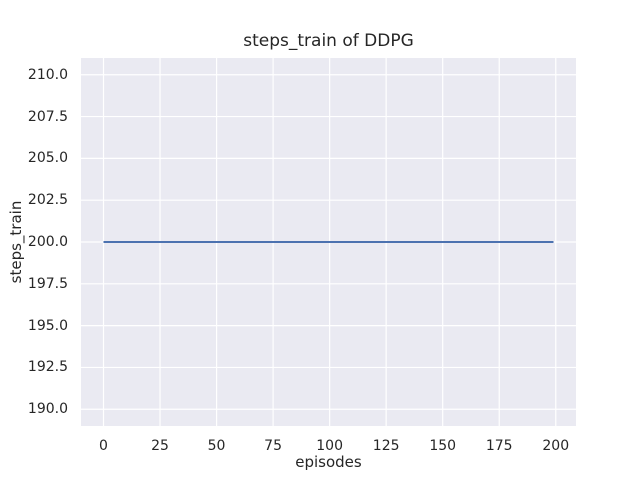  I want to click on x-tick-label: 75, so click(273, 446).